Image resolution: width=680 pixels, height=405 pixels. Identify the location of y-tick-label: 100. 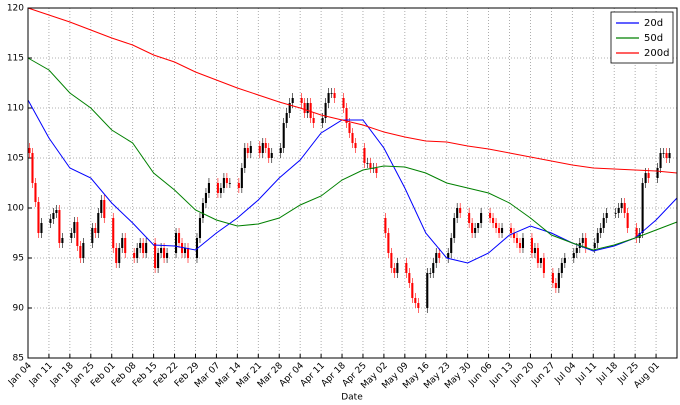
(15, 209).